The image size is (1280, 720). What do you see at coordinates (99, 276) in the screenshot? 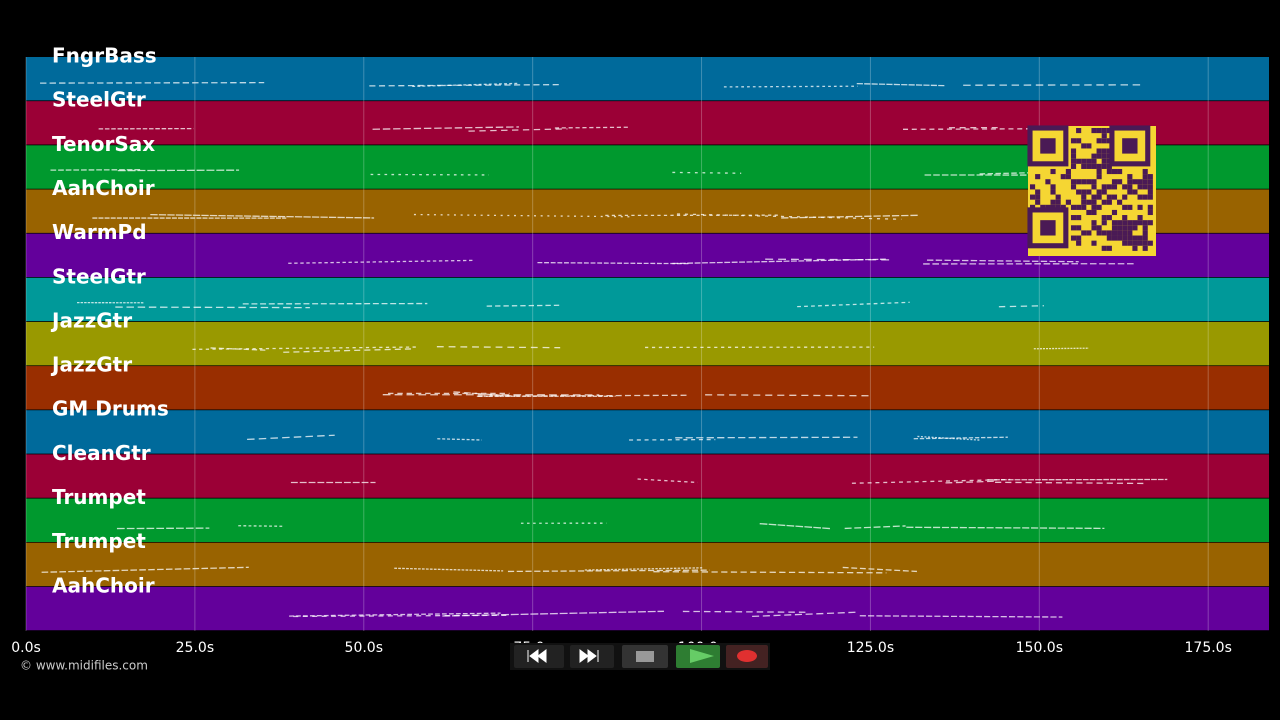
I see `track-label: SteelGtr` at bounding box center [99, 276].